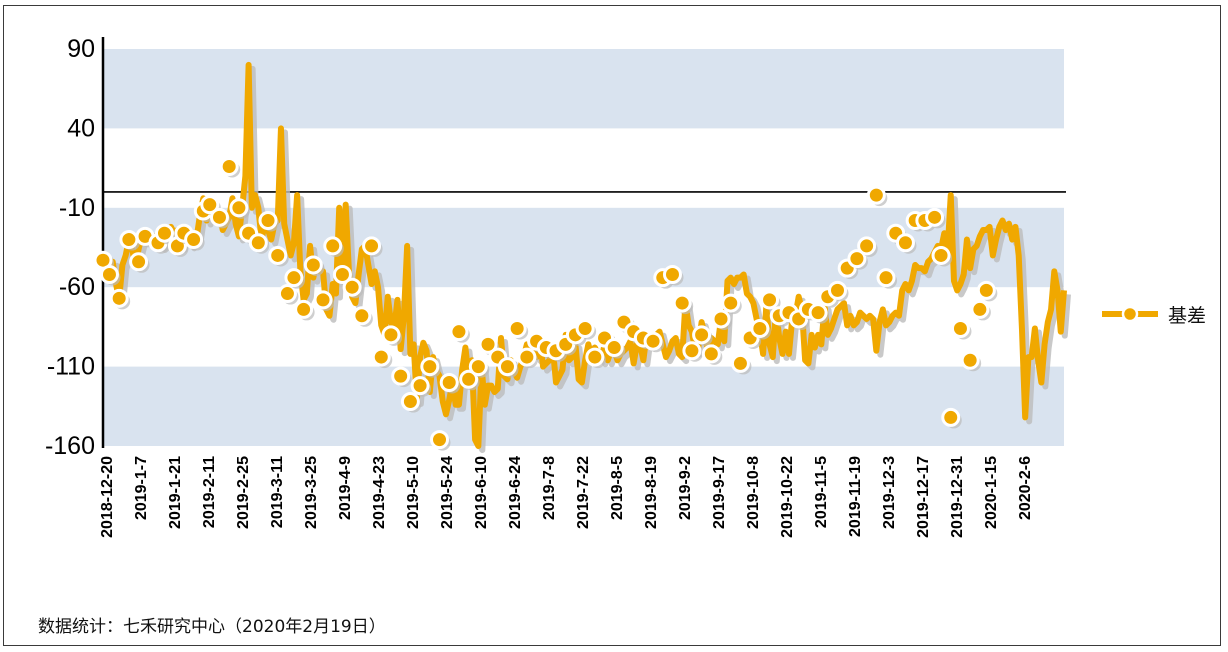  Describe the element at coordinates (175, 492) in the screenshot. I see `x-tick-label: 2019-1-21` at that location.